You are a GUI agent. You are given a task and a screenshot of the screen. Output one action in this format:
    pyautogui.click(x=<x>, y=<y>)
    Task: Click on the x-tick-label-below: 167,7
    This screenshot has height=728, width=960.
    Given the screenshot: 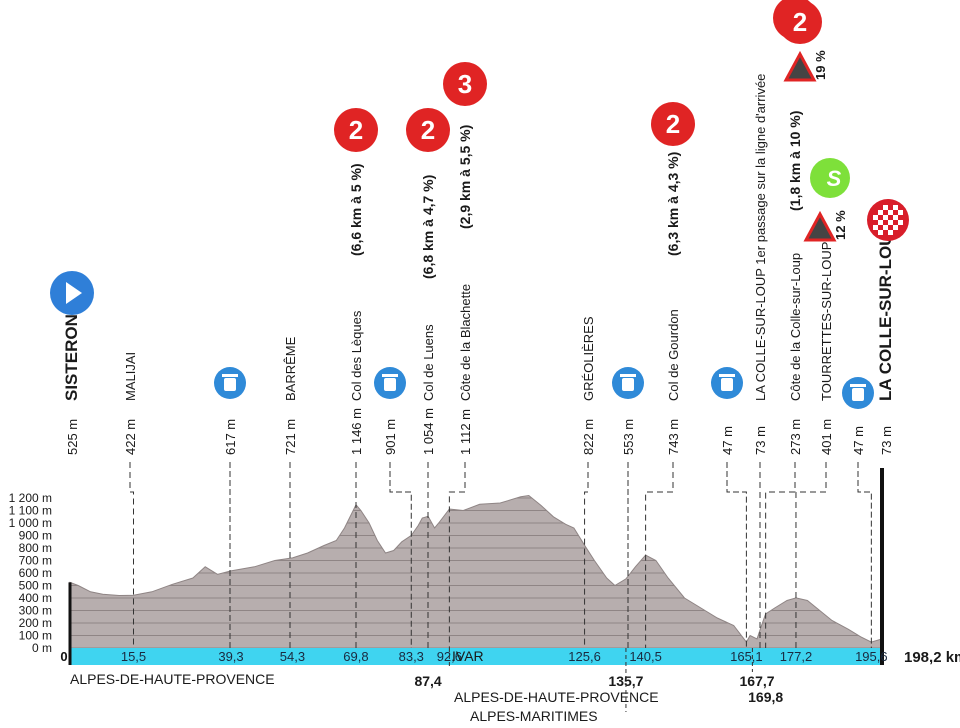 What is the action you would take?
    pyautogui.click(x=757, y=681)
    